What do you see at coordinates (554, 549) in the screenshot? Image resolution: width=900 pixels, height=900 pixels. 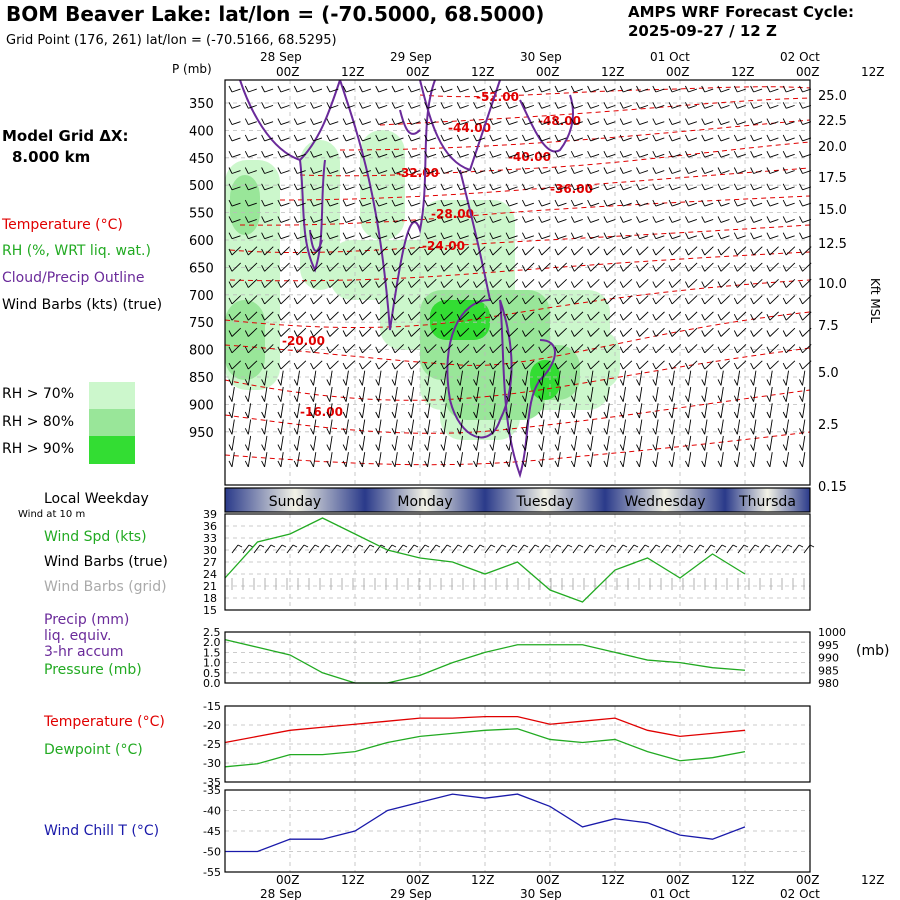 I see `surface-wind-barb-staff` at bounding box center [554, 549].